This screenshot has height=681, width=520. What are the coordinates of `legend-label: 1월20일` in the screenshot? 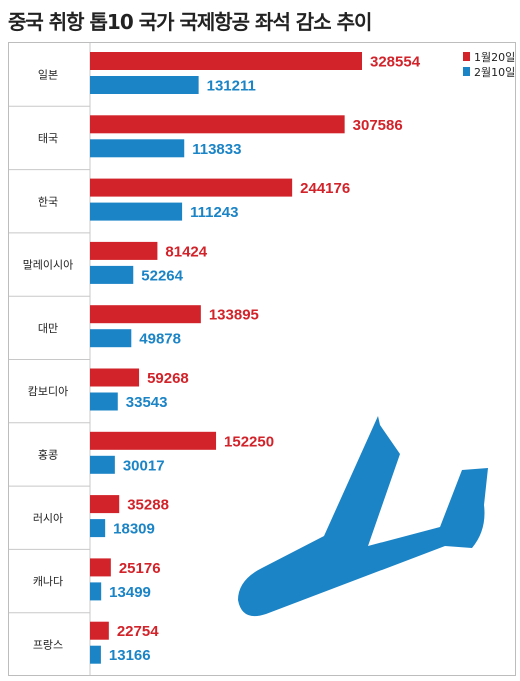 It's located at (494, 57).